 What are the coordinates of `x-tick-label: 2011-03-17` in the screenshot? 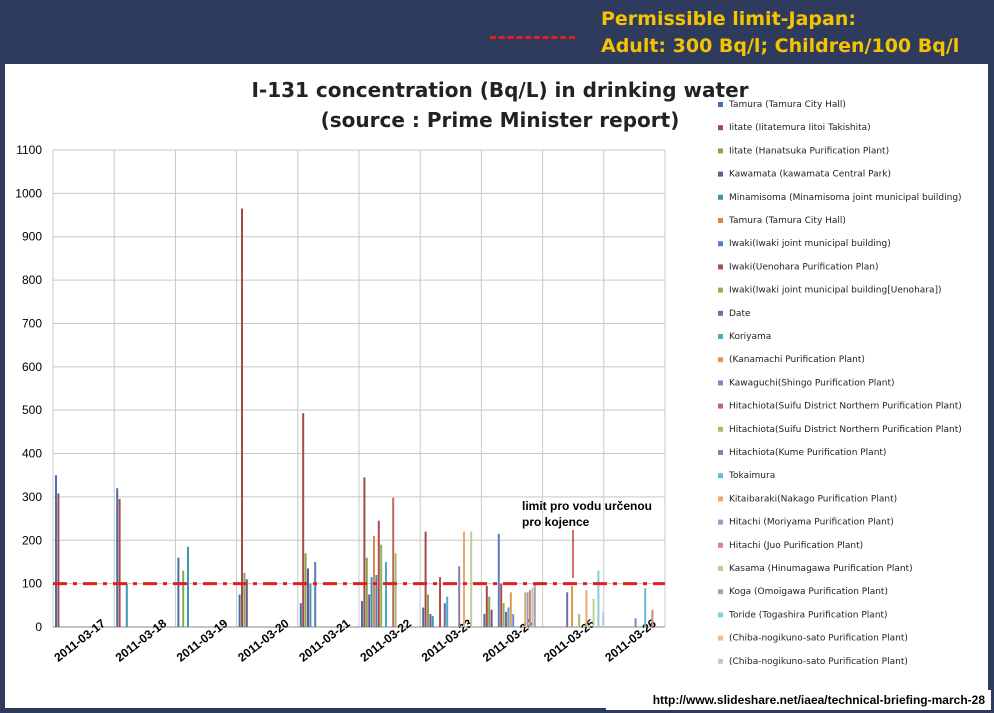 It's located at (80, 640).